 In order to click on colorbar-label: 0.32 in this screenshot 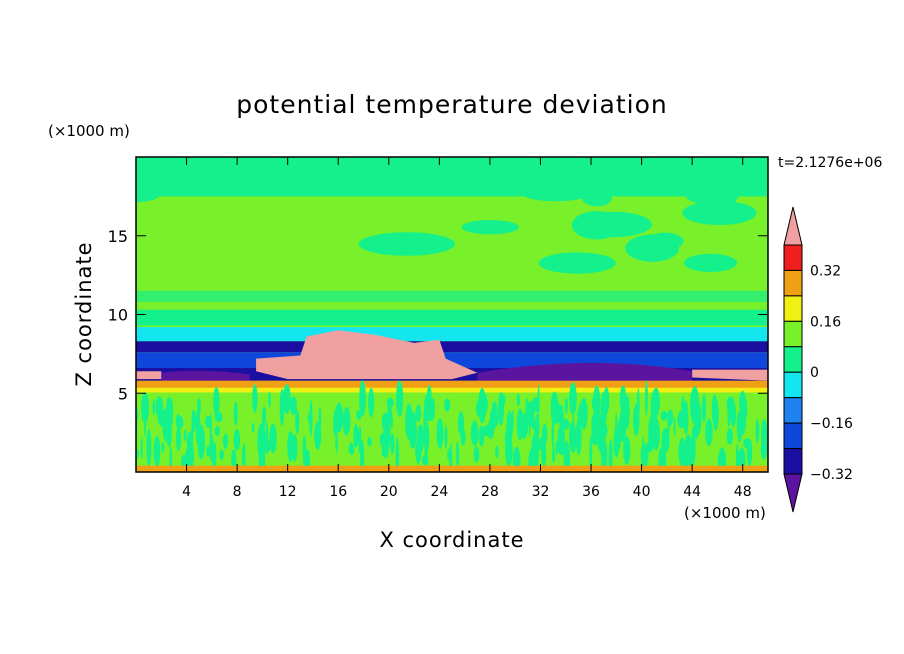, I will do `click(825, 271)`.